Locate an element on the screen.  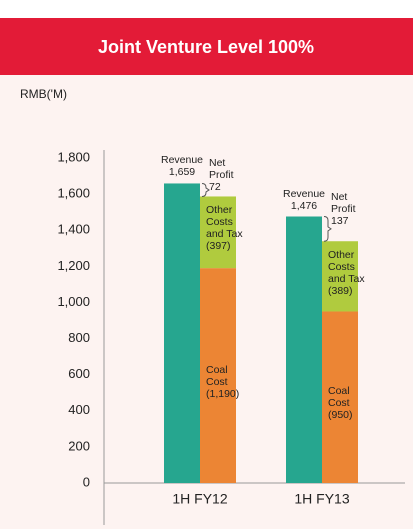
net-profit-label: Net Profit 137 is located at coordinates (346, 209).